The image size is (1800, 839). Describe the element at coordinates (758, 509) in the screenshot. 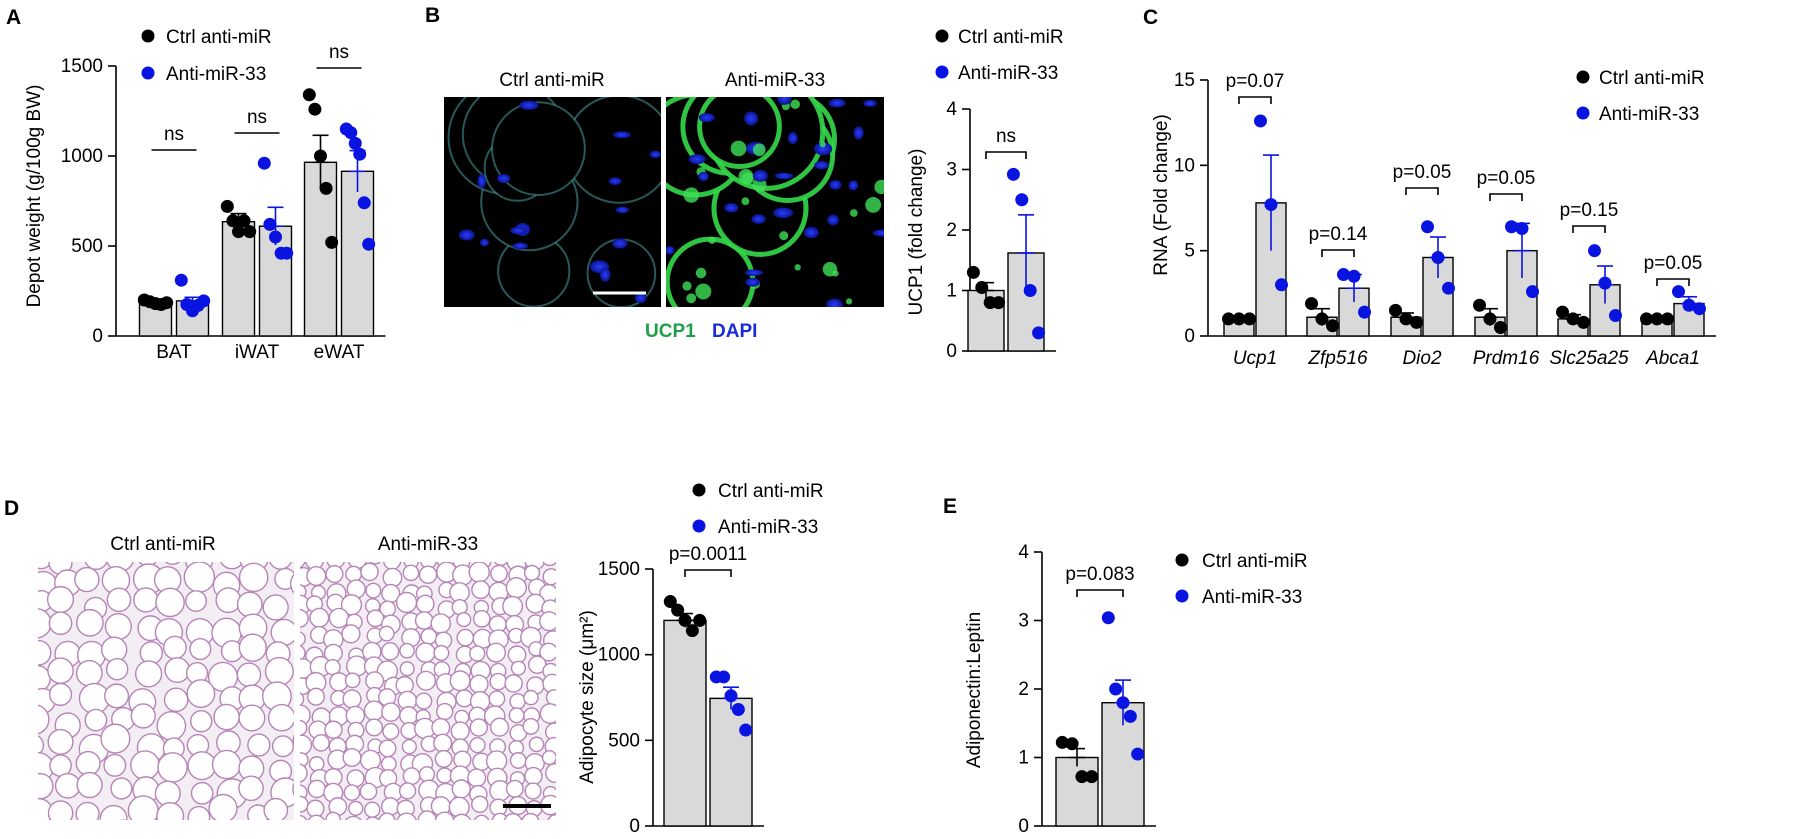

I see `panel-d-legend: Ctrl anti-miR Anti-miR-33` at that location.